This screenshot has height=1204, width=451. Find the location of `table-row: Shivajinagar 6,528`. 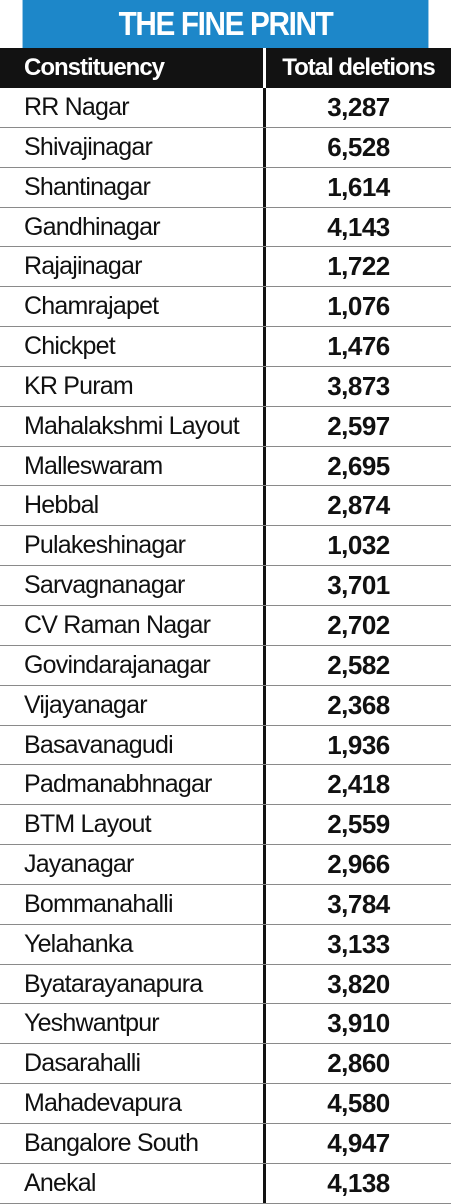

table-row: Shivajinagar 6,528 is located at coordinates (225, 147).